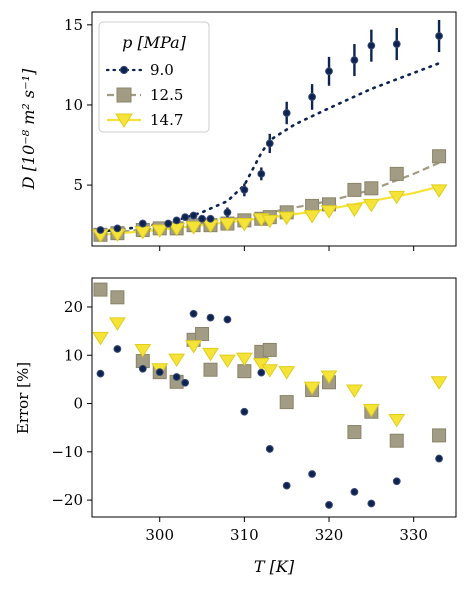 This screenshot has height=590, width=474. Describe the element at coordinates (78, 185) in the screenshot. I see `top-y-tick-label: 5` at that location.